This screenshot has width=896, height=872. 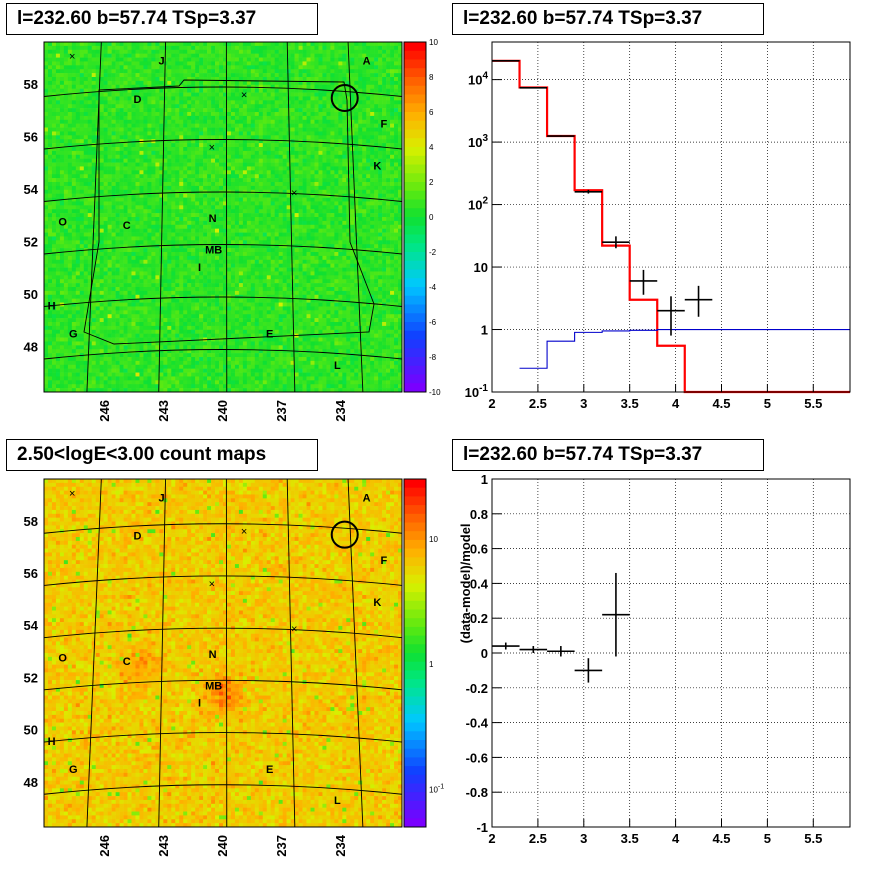 I want to click on map-bottom-lat-tick: 58, so click(x=31, y=521).